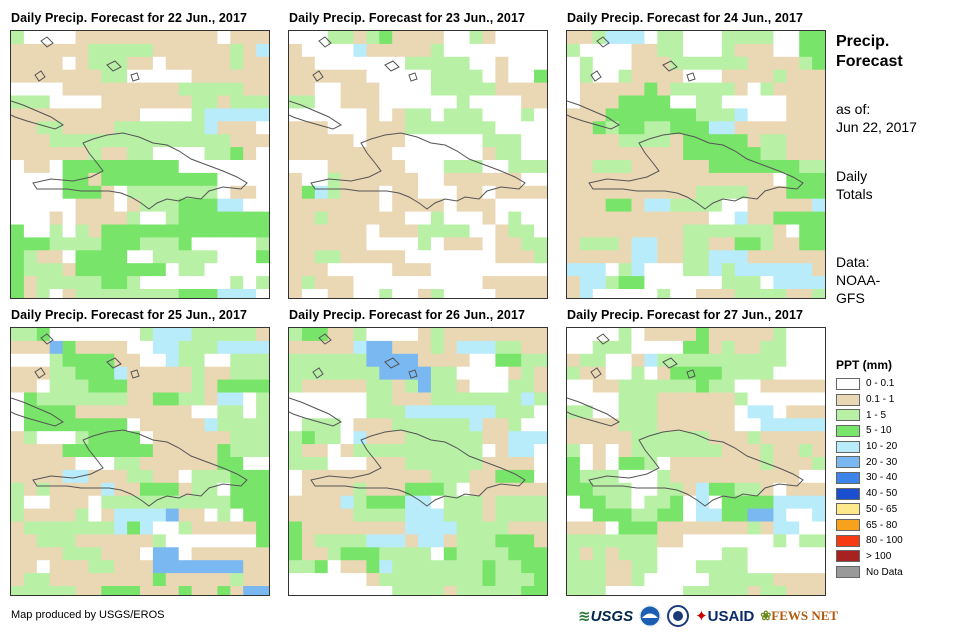 The width and height of the screenshot is (970, 635). I want to click on legend-row: No Data, so click(901, 572).